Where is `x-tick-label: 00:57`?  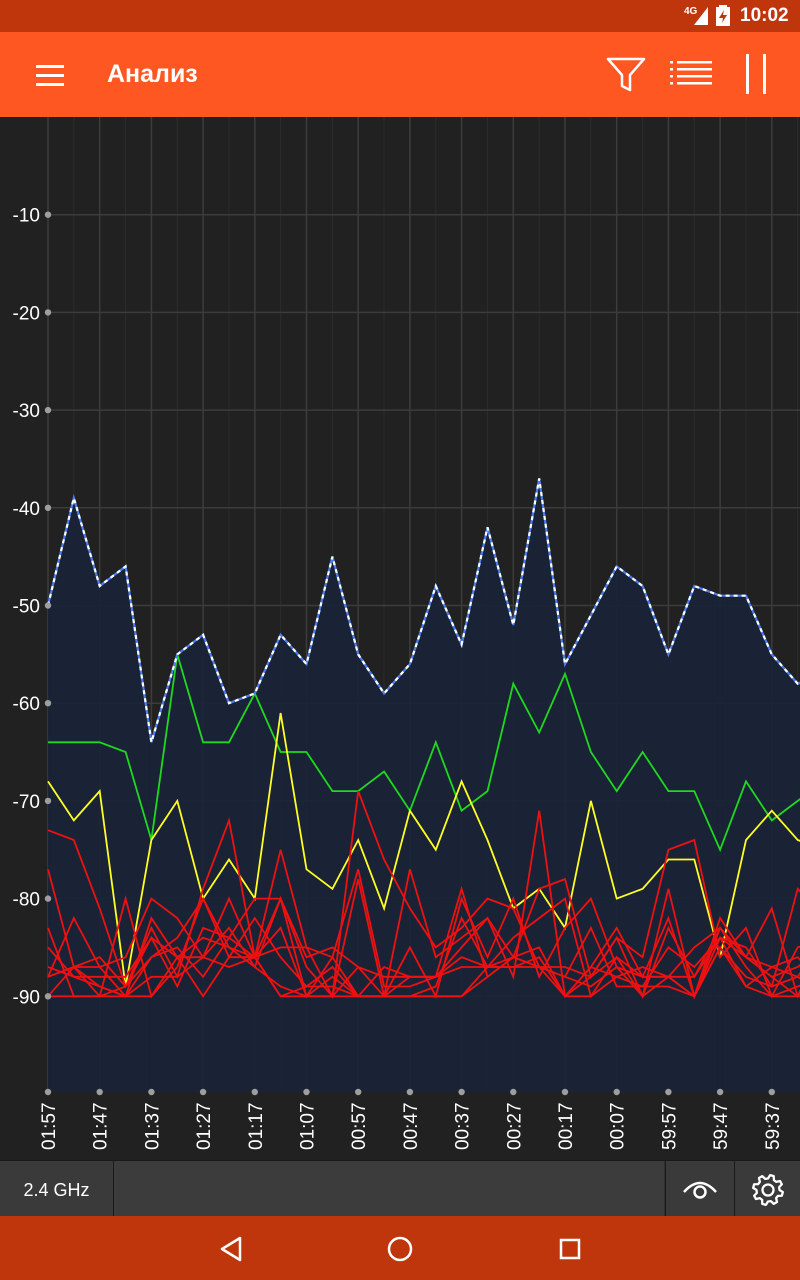 x-tick-label: 00:57 is located at coordinates (359, 1126).